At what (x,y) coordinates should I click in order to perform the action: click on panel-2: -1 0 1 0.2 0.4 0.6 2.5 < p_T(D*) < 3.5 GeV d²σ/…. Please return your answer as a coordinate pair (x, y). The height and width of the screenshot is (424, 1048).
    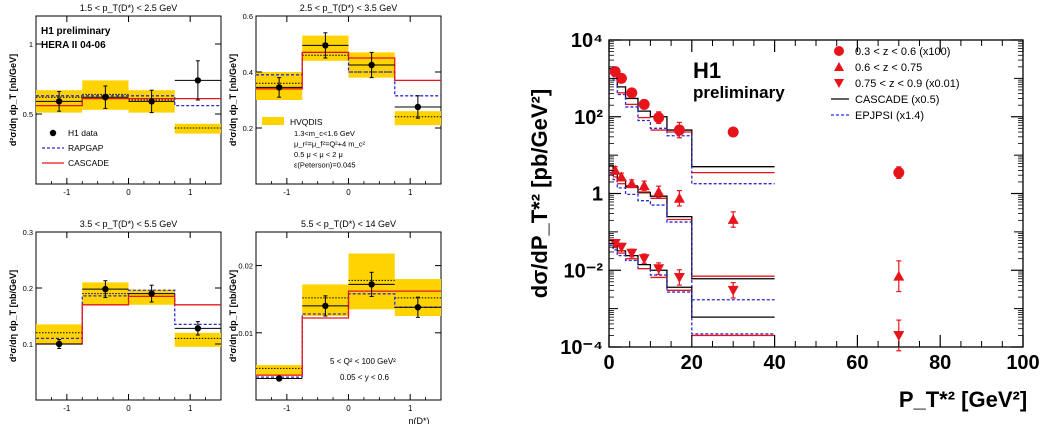
    Looking at the image, I should click on (335, 100).